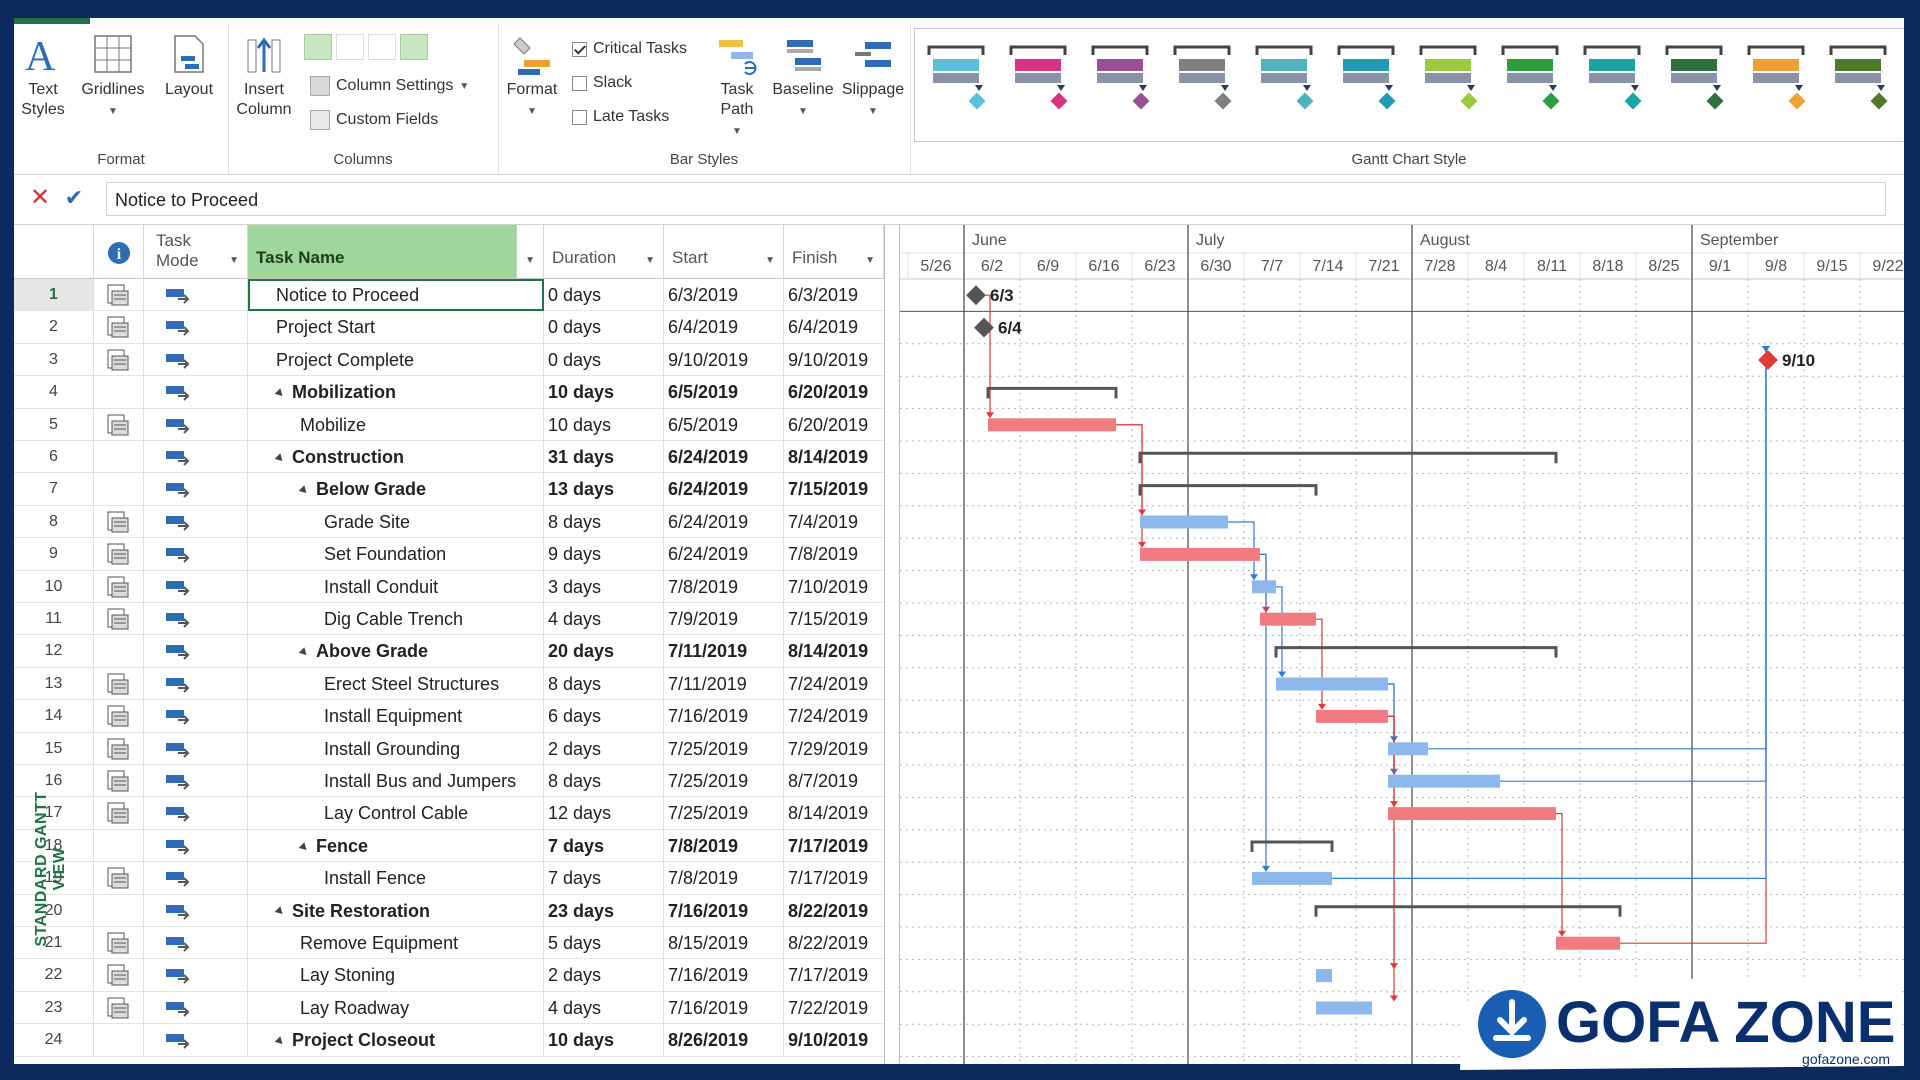 This screenshot has height=1080, width=1920. Describe the element at coordinates (54, 586) in the screenshot. I see `row-number: 10` at that location.